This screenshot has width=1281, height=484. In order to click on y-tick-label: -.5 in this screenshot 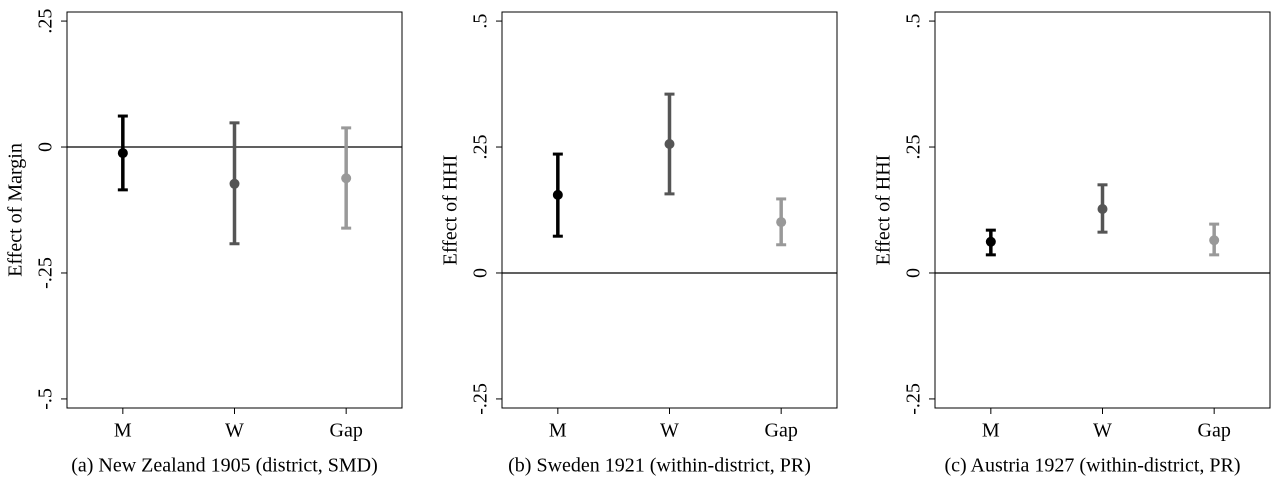, I will do `click(46, 399)`.